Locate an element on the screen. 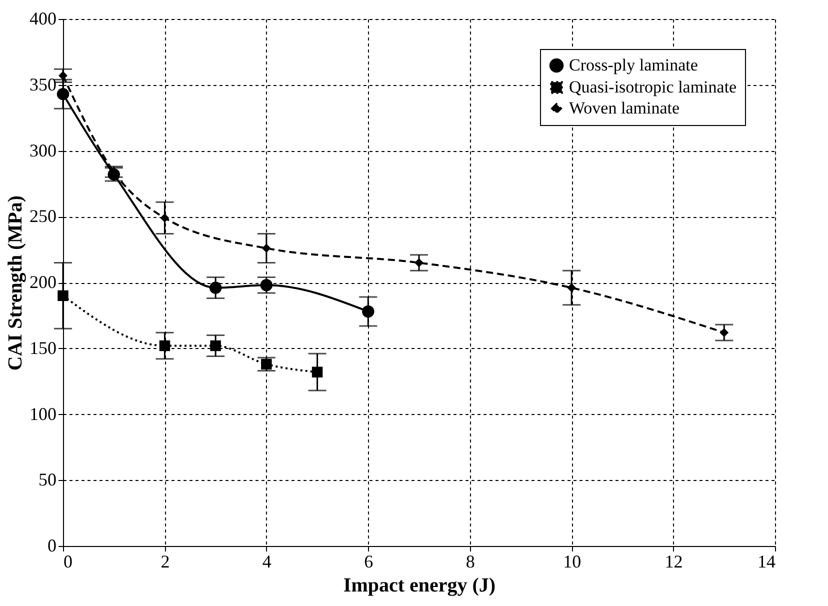 The image size is (828, 606). x-tick-label: 2 is located at coordinates (165, 562).